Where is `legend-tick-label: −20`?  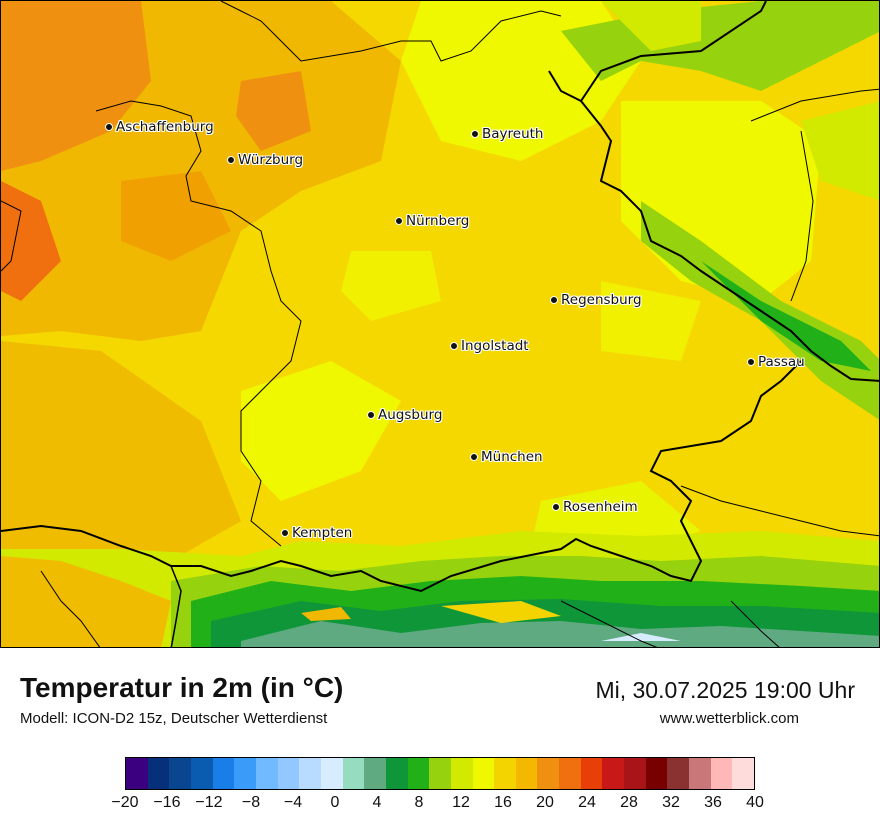
legend-tick-label: −20 is located at coordinates (125, 802).